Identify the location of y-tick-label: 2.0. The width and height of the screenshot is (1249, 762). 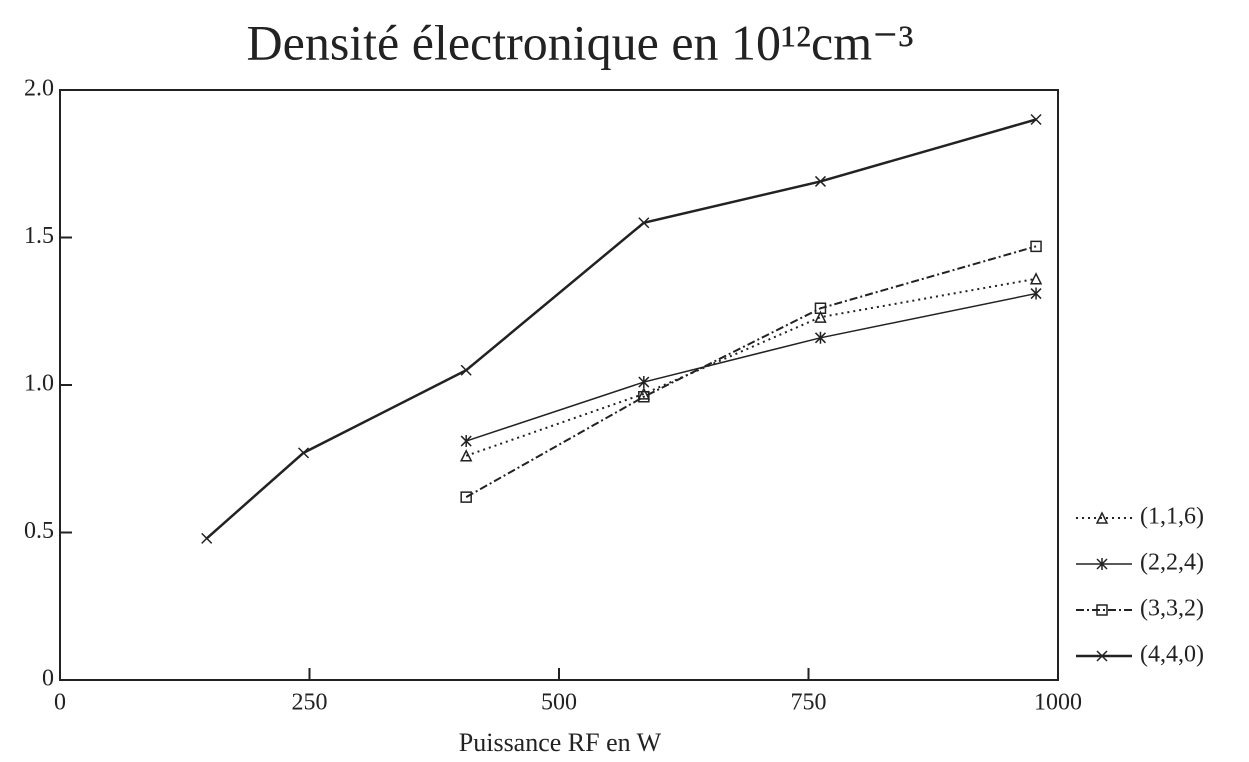
(39, 89).